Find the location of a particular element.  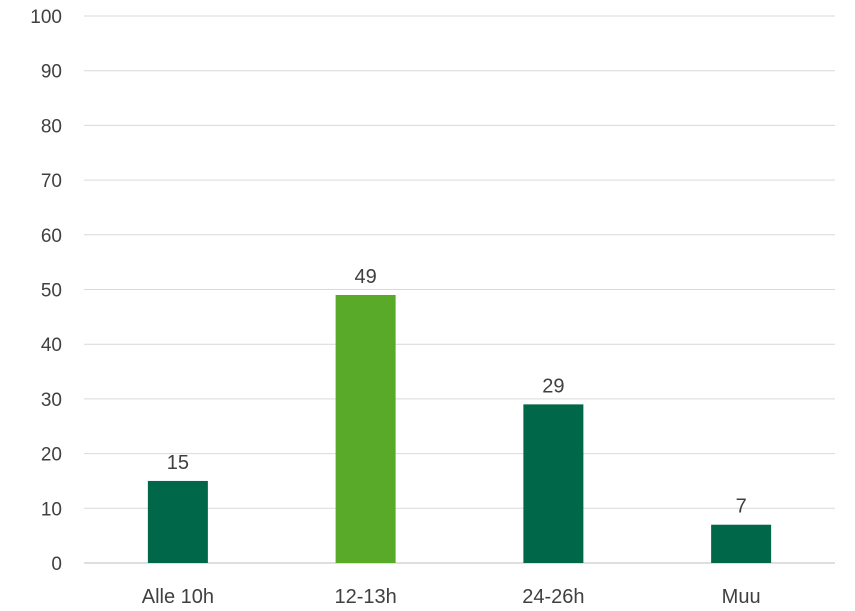

data-label: 15 is located at coordinates (178, 463).